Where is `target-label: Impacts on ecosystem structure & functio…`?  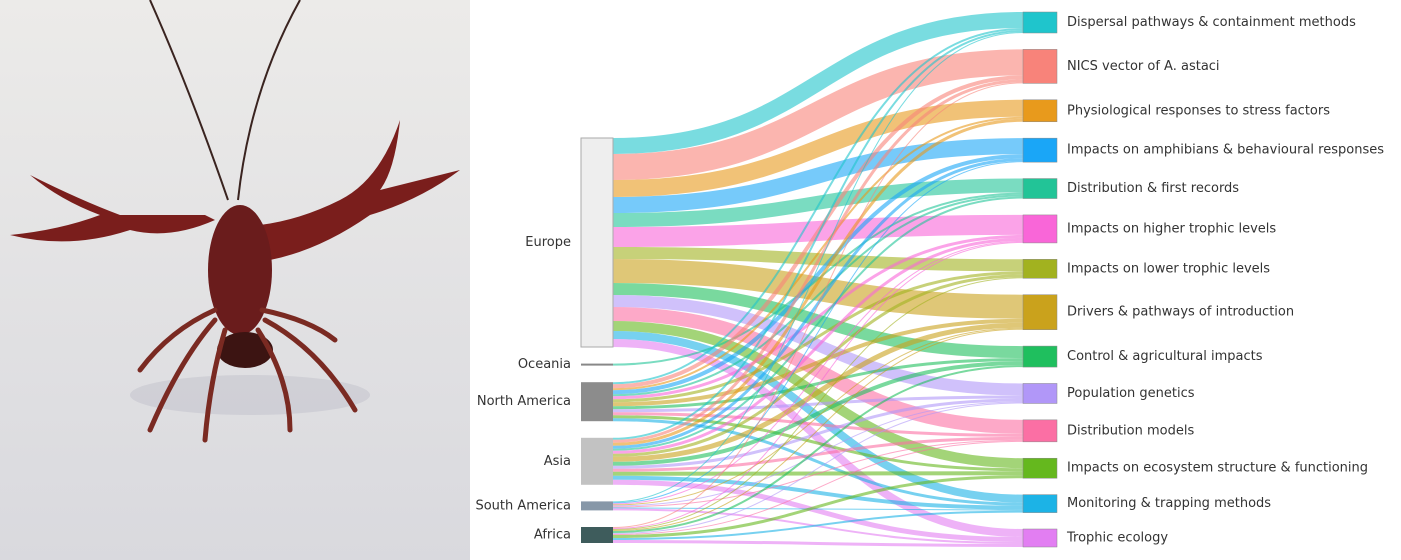 target-label: Impacts on ecosystem structure & functio… is located at coordinates (1217, 468).